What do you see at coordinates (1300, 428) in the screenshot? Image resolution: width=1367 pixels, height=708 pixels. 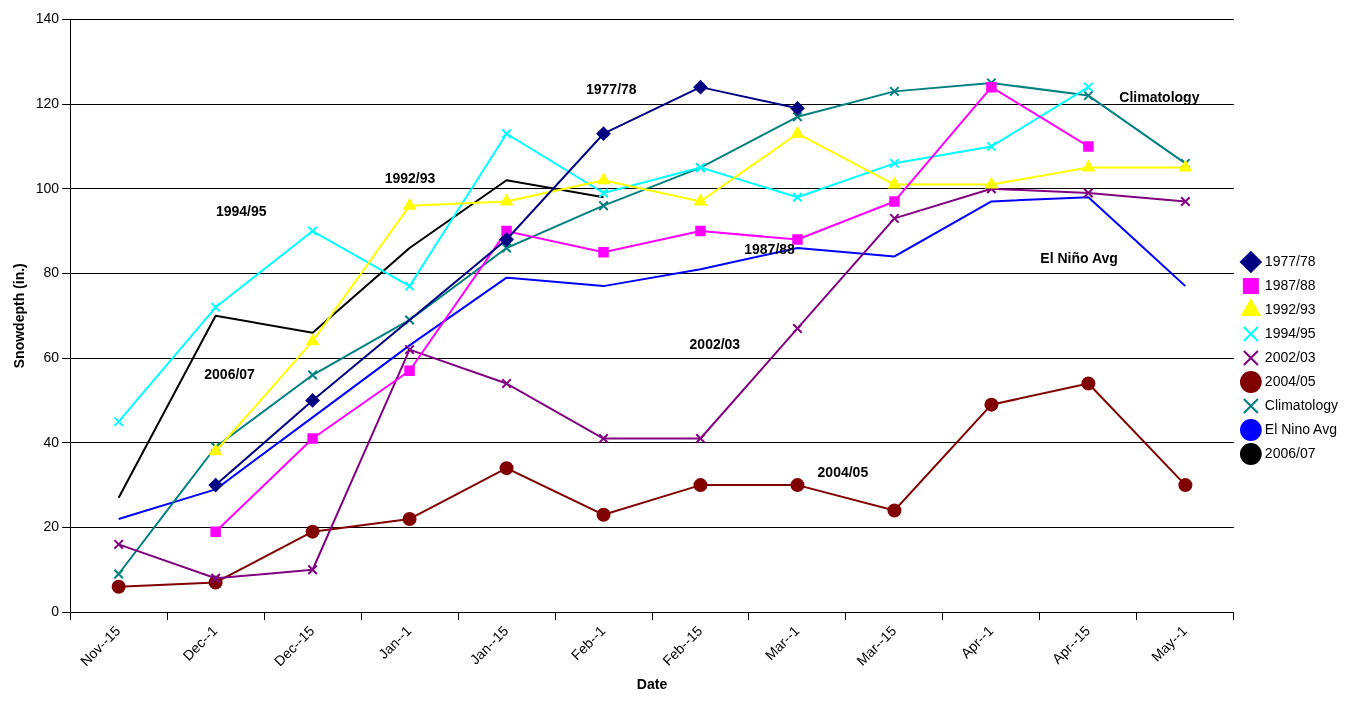 I see `legend-label: El Nino Avg` at bounding box center [1300, 428].